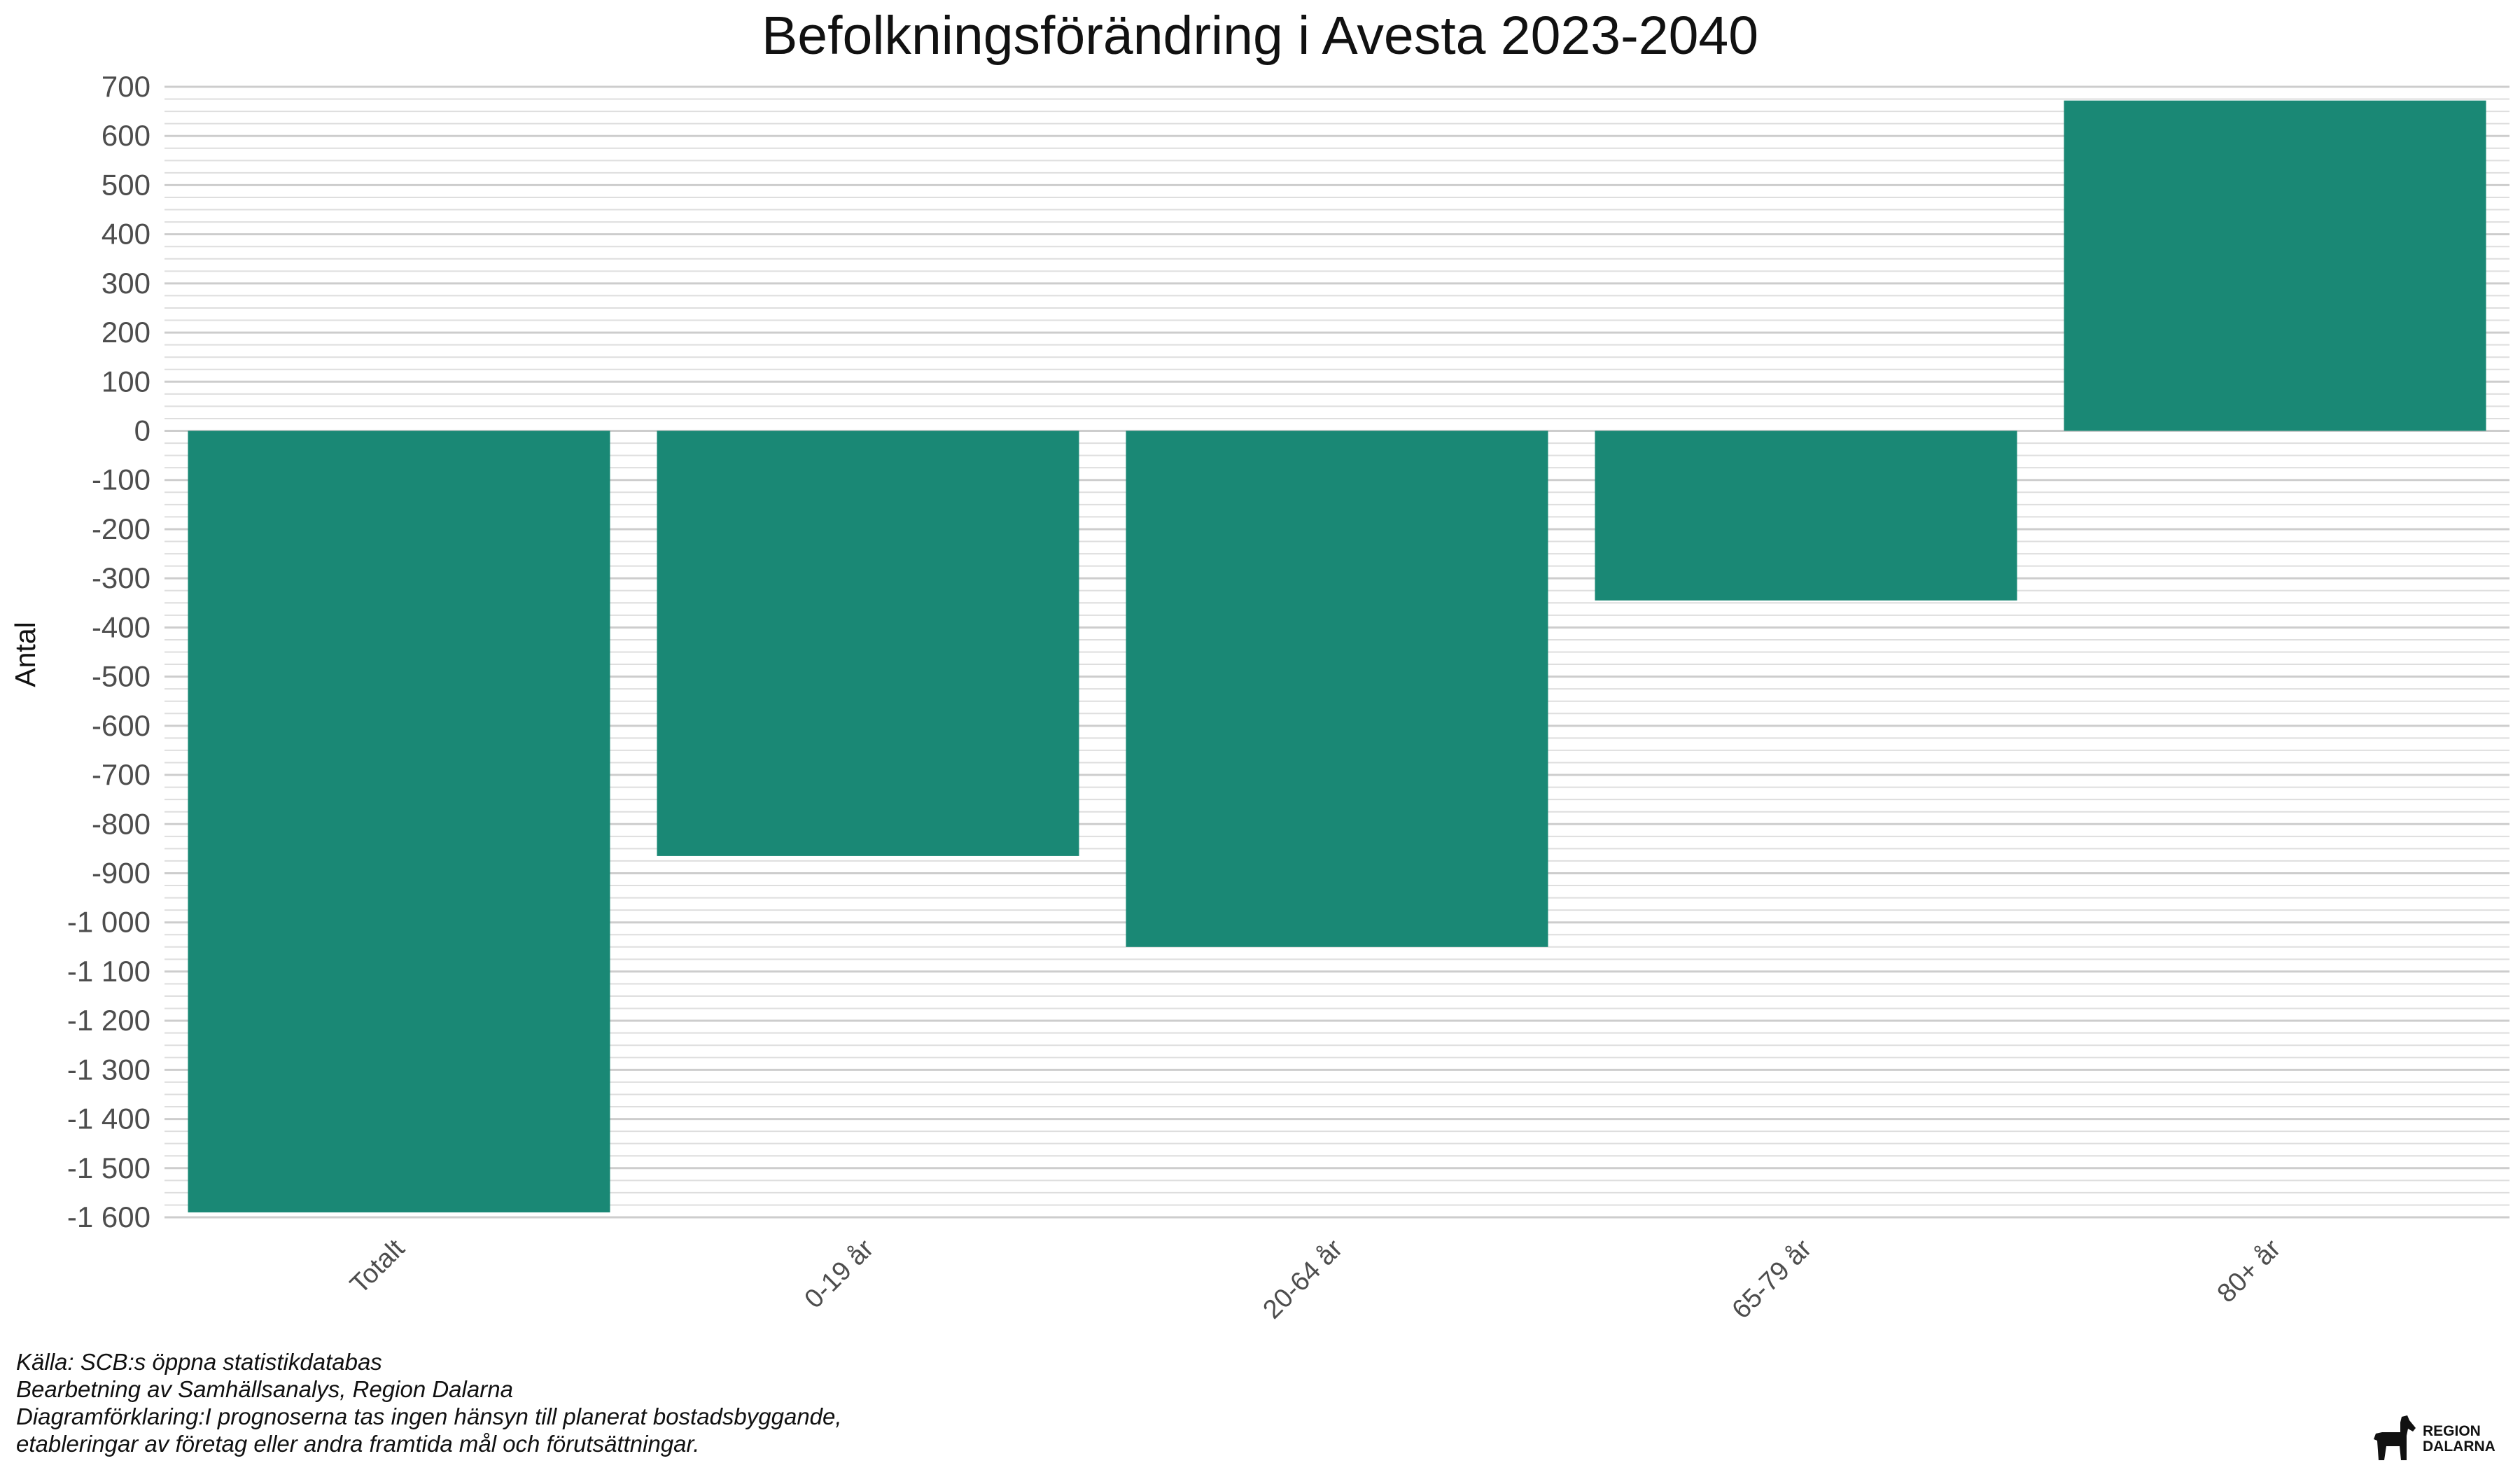 Image resolution: width=2520 pixels, height=1470 pixels. What do you see at coordinates (126, 332) in the screenshot?
I see `y-tick-label: 200` at bounding box center [126, 332].